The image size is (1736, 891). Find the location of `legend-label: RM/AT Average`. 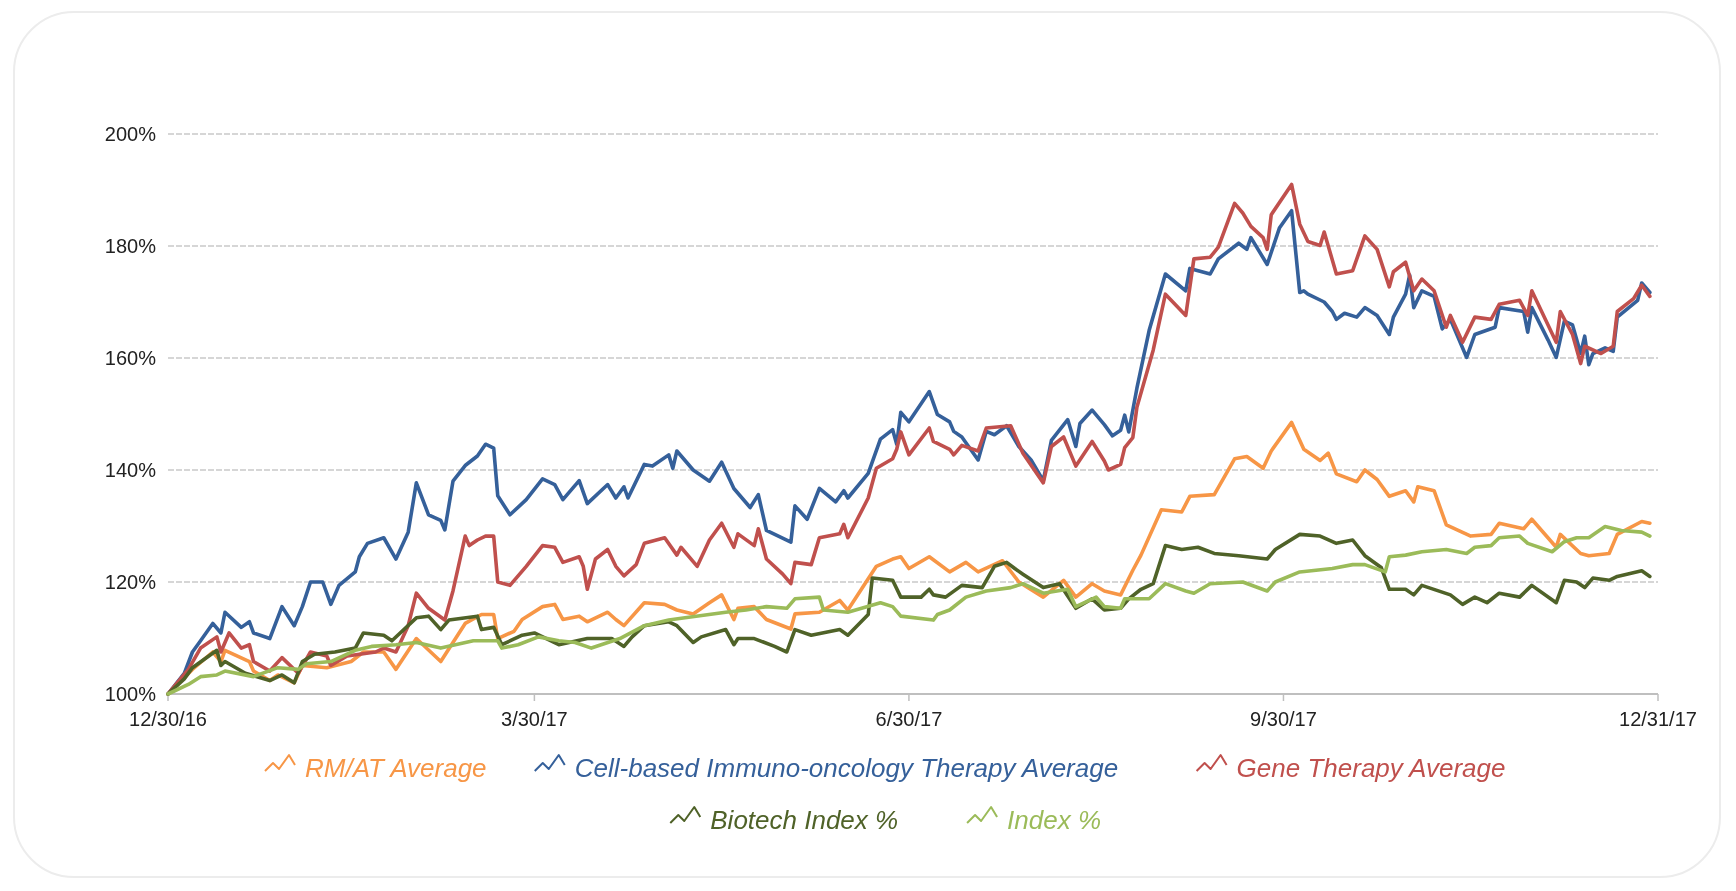

legend-label: RM/AT Average is located at coordinates (396, 768).